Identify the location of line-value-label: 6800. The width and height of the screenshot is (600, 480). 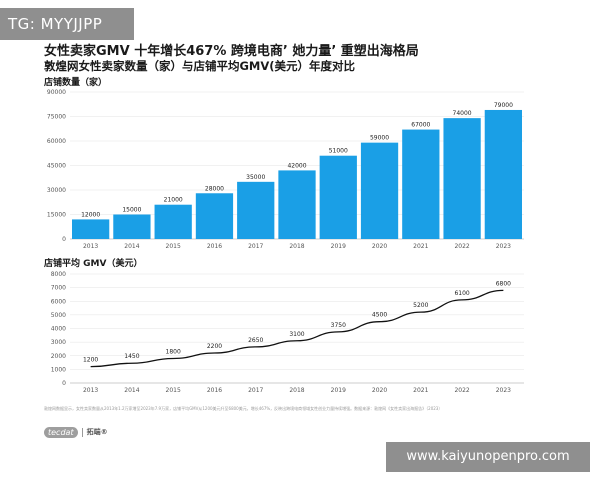
(503, 283).